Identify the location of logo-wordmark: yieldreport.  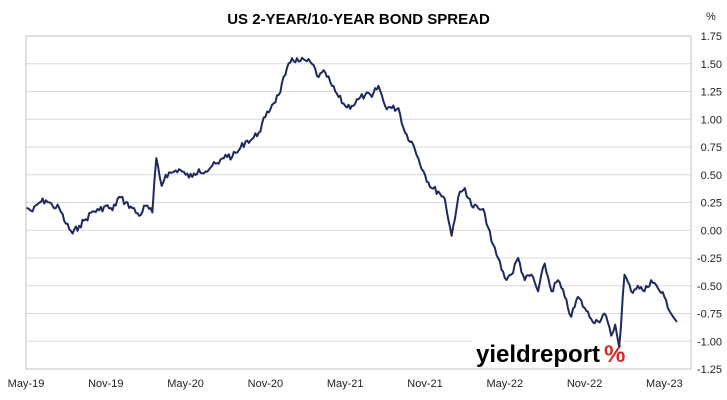
(538, 354).